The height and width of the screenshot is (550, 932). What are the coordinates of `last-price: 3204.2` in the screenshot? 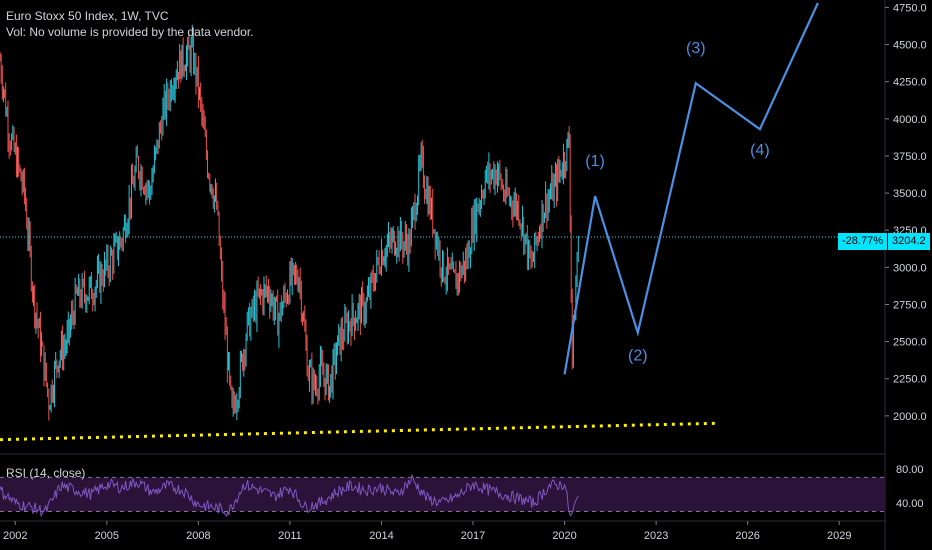 It's located at (908, 241).